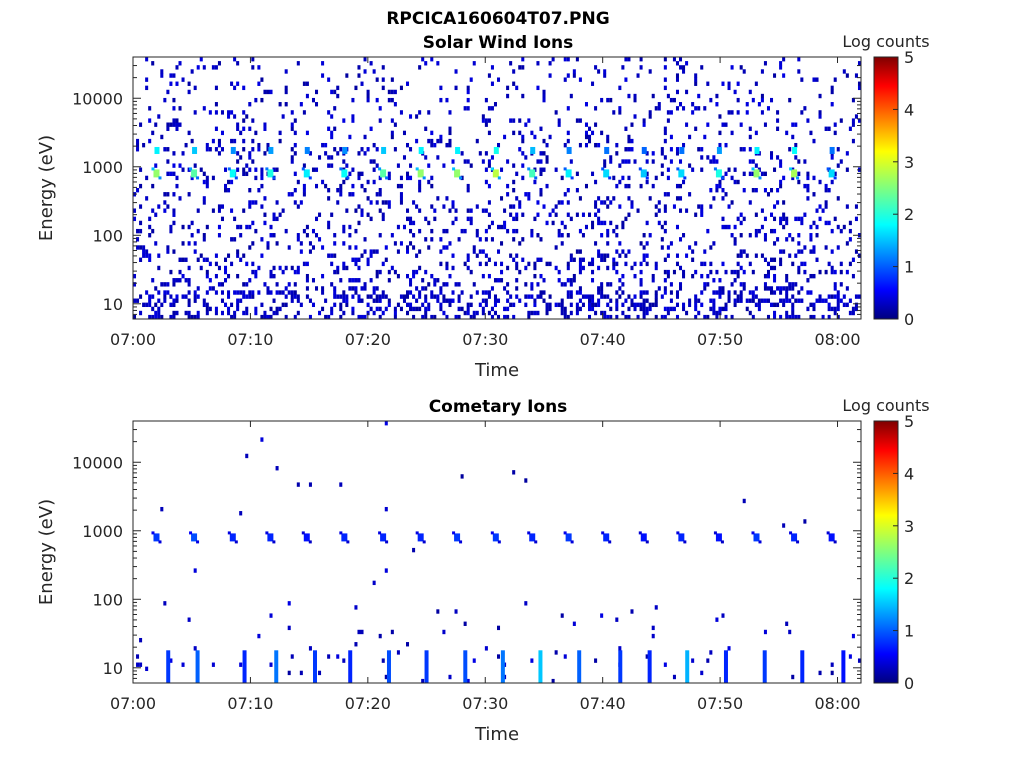 Image resolution: width=1024 pixels, height=768 pixels. What do you see at coordinates (388, 666) in the screenshot?
I see `burst-cell` at bounding box center [388, 666].